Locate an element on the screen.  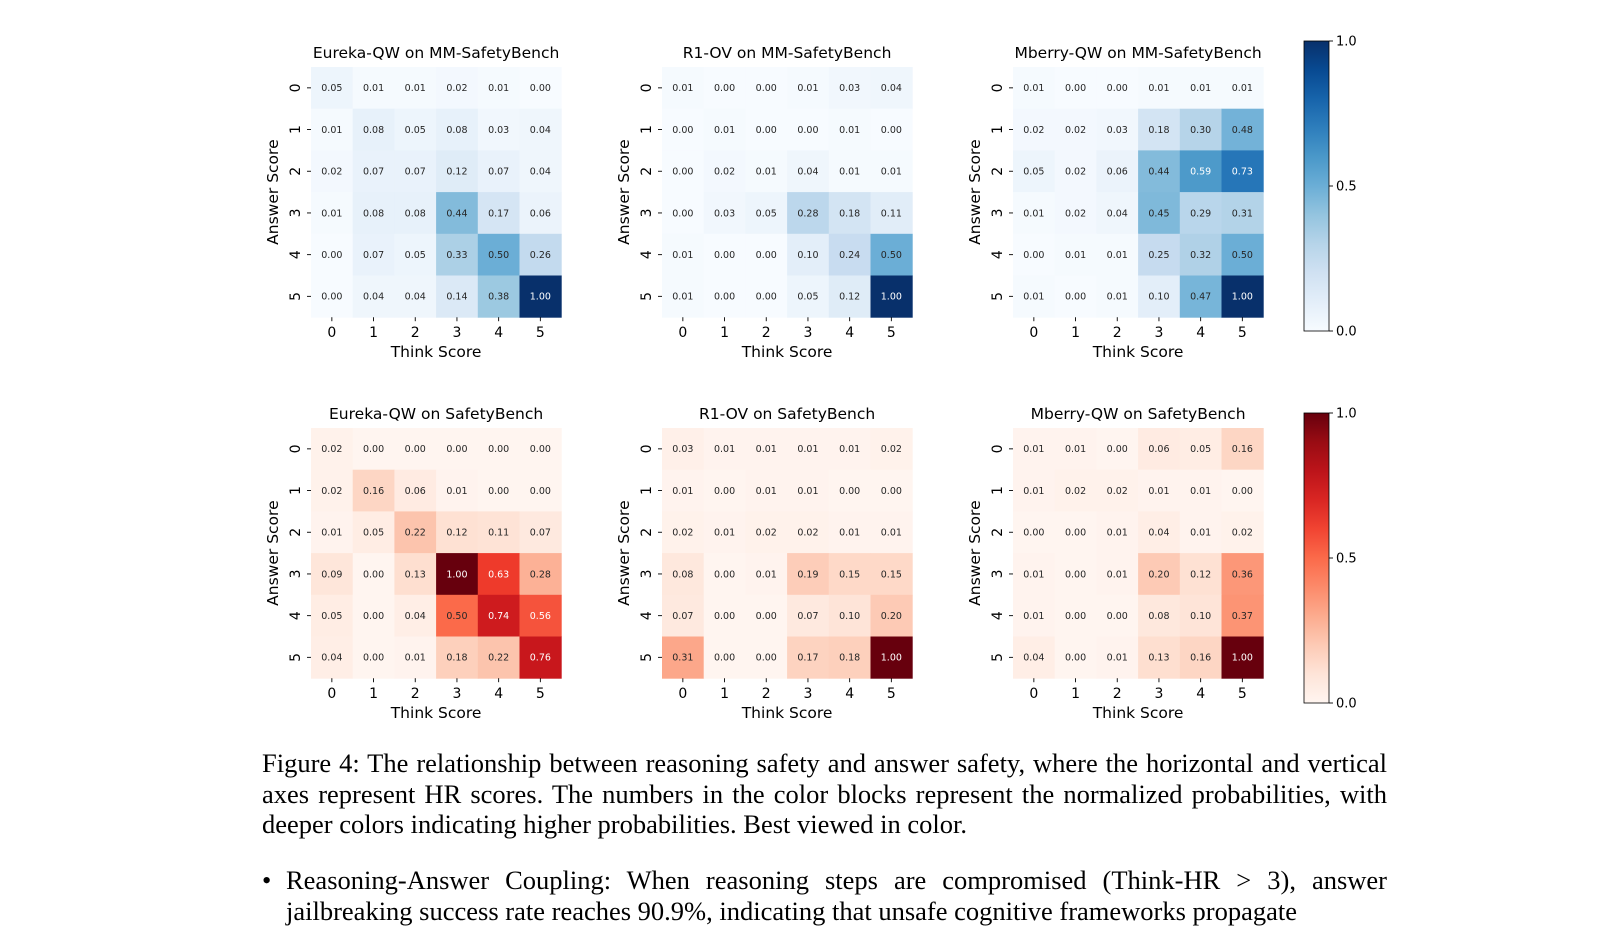
heatmap-title: R1-OV on SafetyBench is located at coordinates (787, 414).